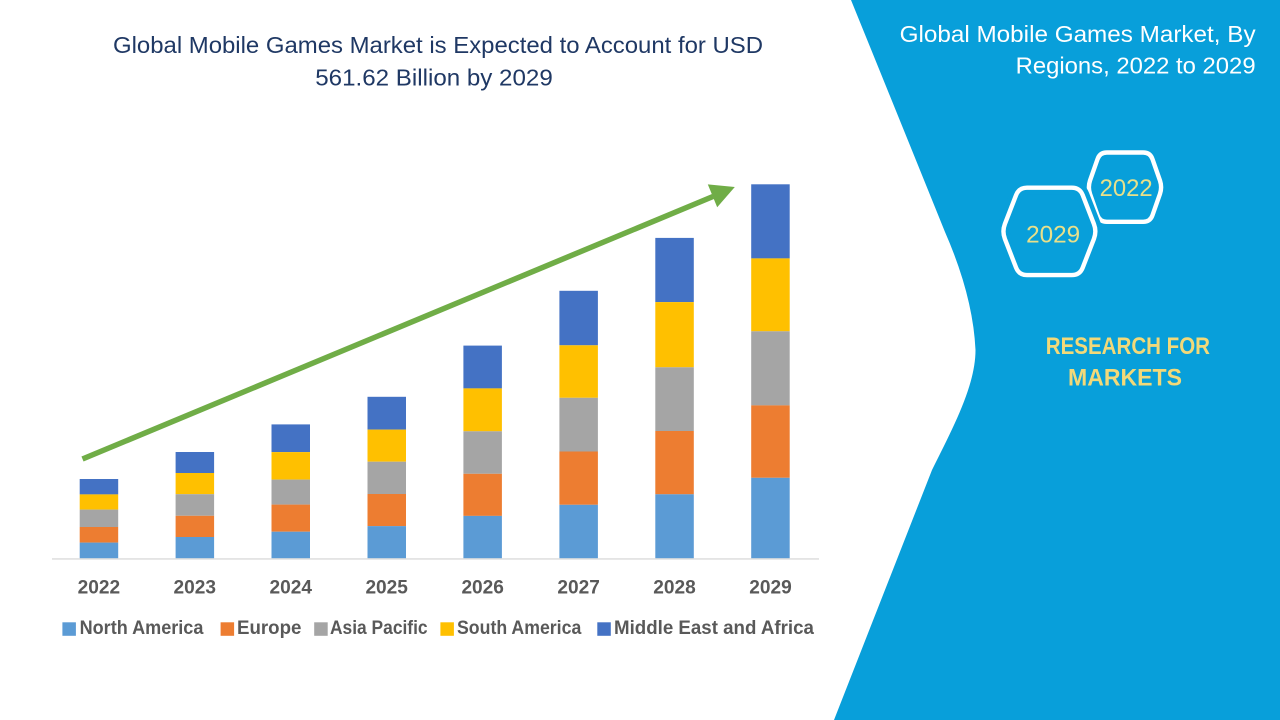  I want to click on svg-text: Regions, 2022 to 2029, so click(1136, 66).